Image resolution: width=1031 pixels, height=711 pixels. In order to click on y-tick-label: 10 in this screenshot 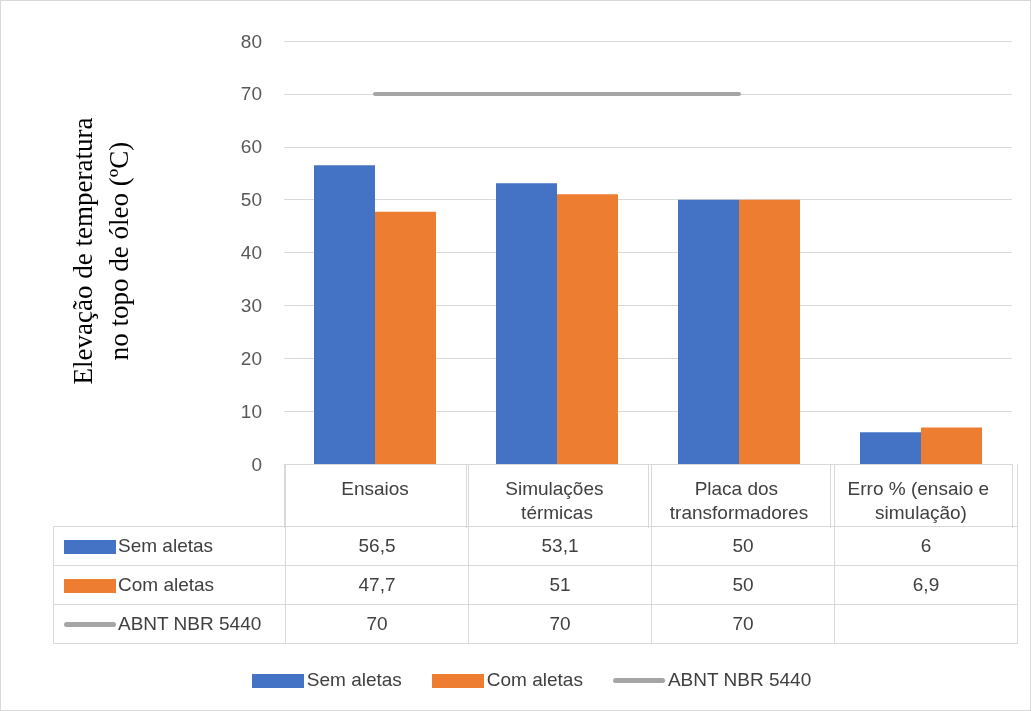, I will do `click(251, 411)`.